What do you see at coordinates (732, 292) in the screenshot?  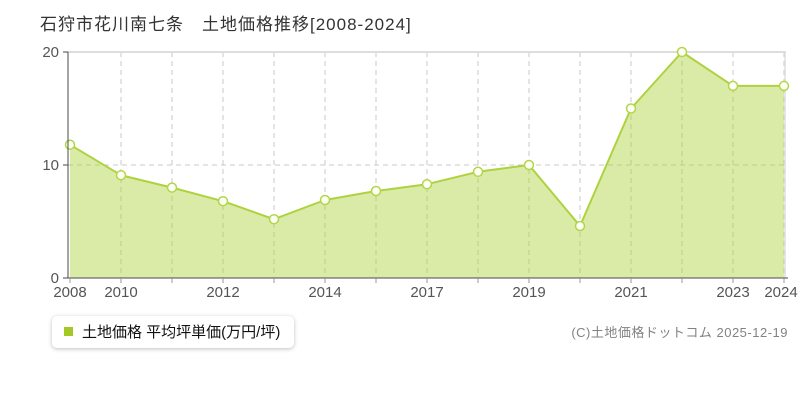 I see `x-tick-label: 2023` at bounding box center [732, 292].